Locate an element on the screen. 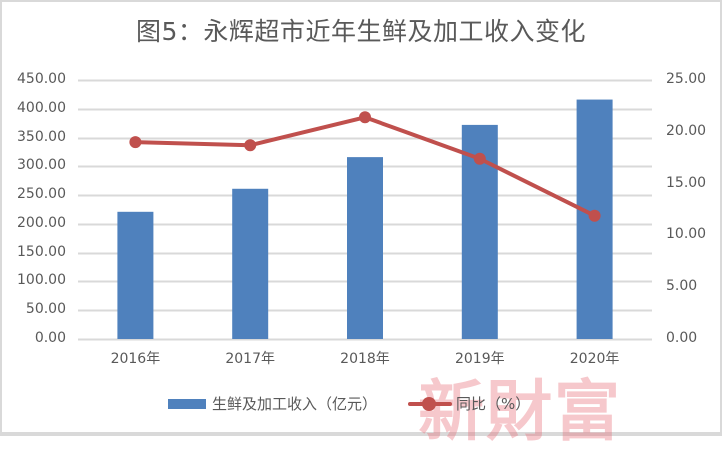  x-axis-tick: 2018年 is located at coordinates (365, 359).